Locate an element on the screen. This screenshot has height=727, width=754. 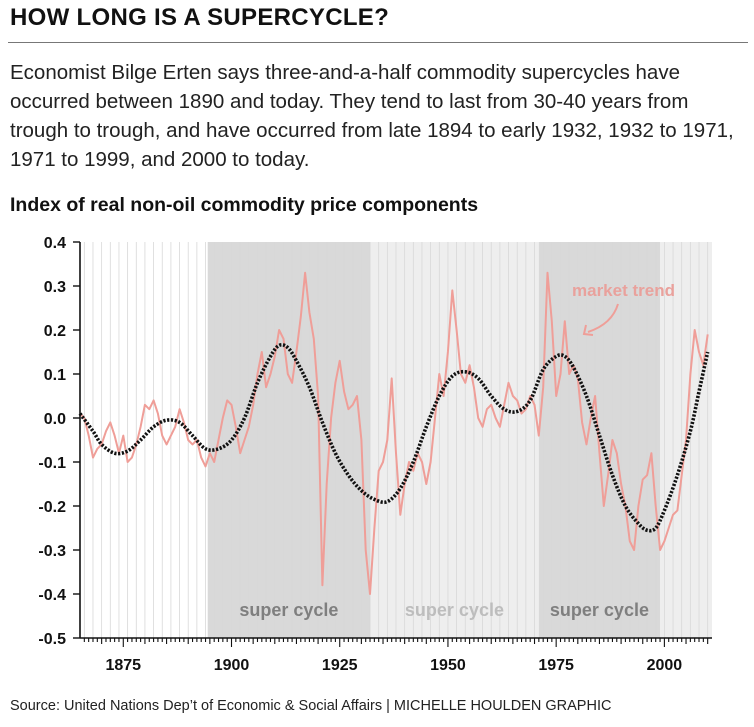
x-tick-label: 2000 is located at coordinates (665, 665).